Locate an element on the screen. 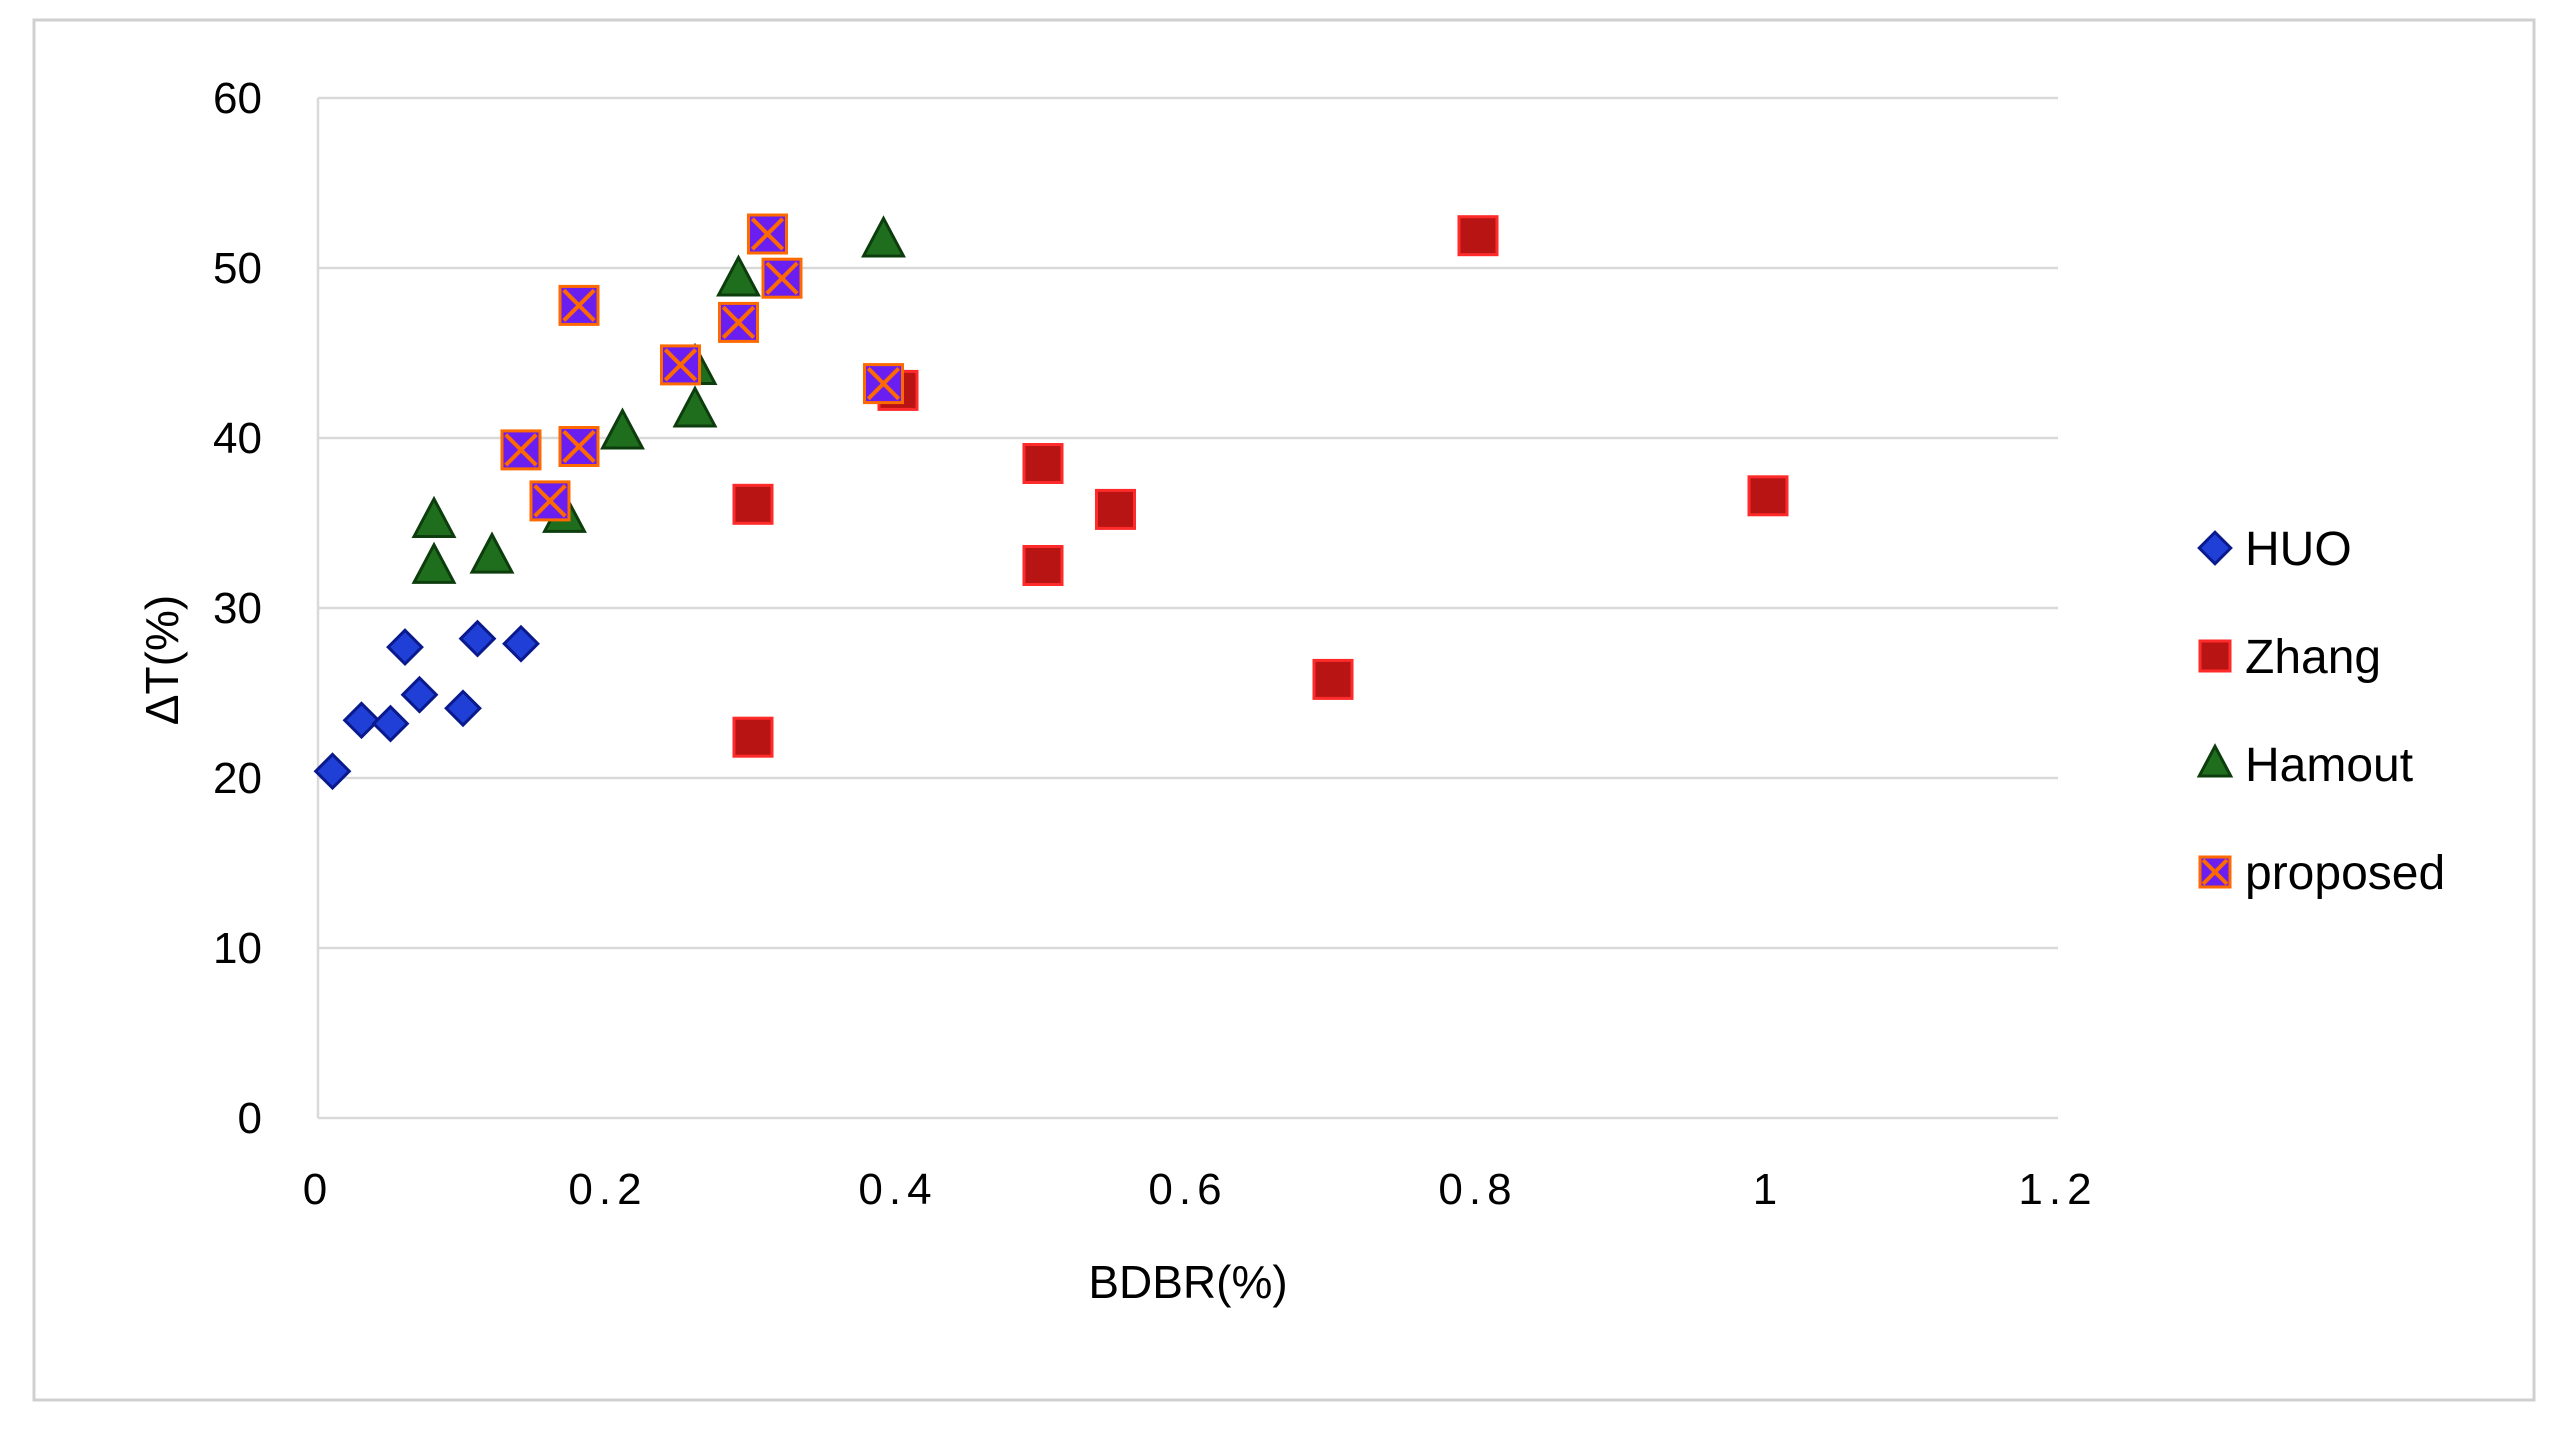  series-hamout is located at coordinates (658, 399).